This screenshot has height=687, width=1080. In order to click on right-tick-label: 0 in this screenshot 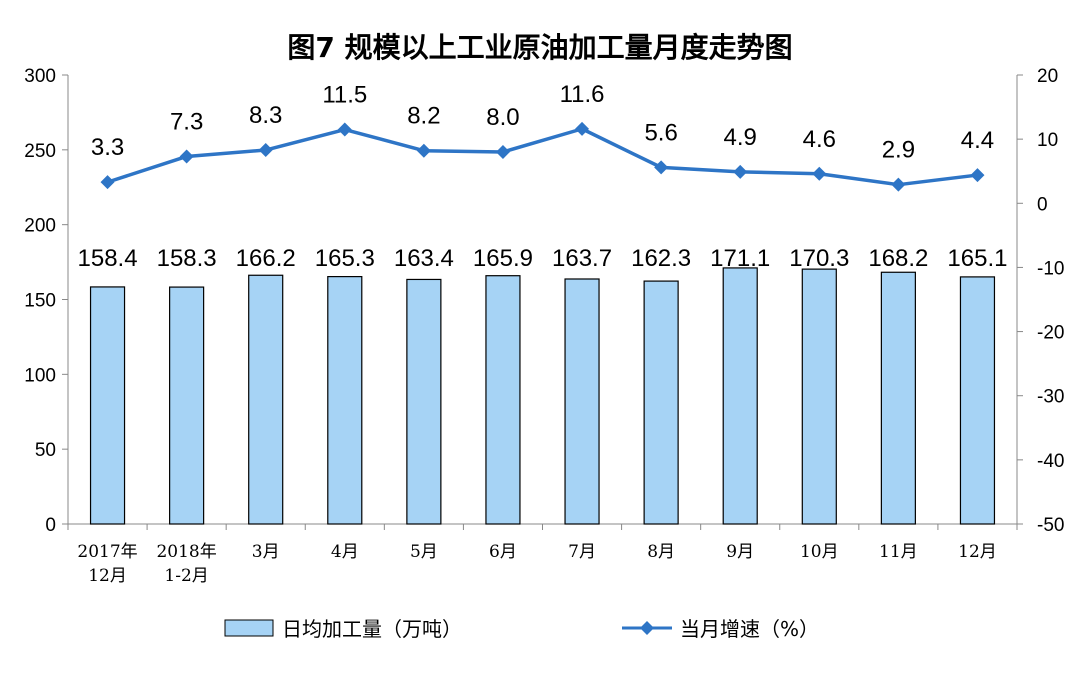, I will do `click(1042, 204)`.